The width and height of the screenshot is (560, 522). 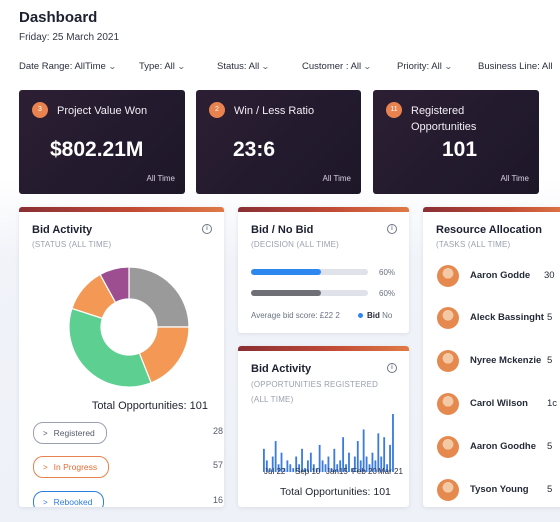 I want to click on person-name: Aaron Goodhe, so click(x=503, y=446).